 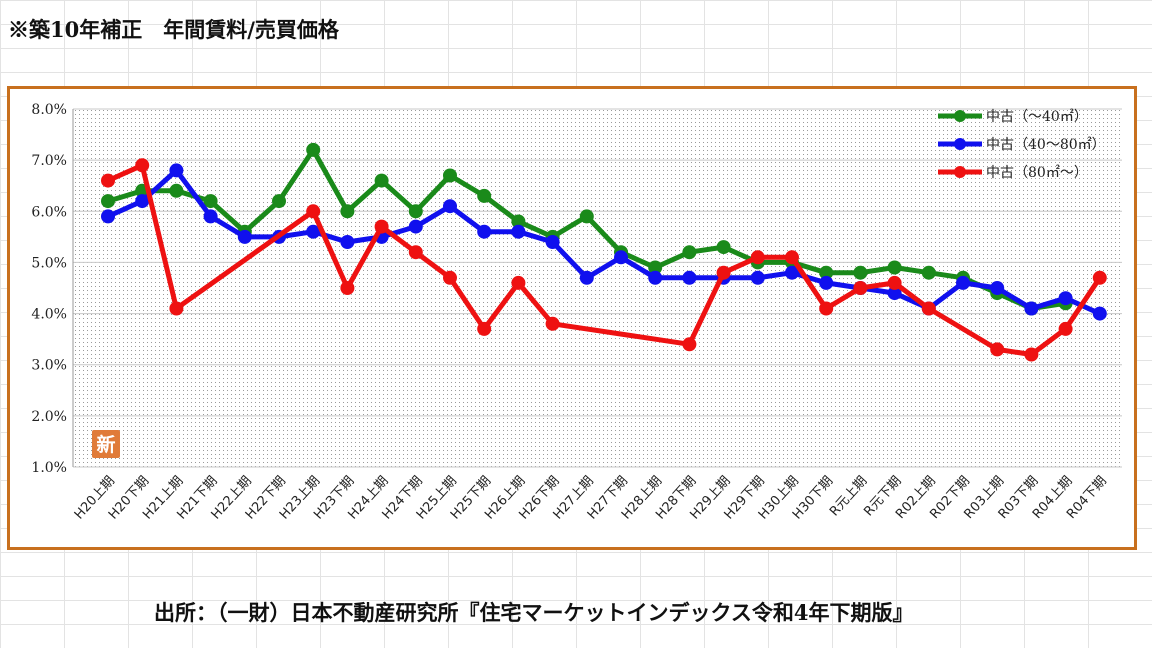 What do you see at coordinates (534, 612) in the screenshot?
I see `source-note: 出所：（一財）日本不動産研究所『住宅マーケットインデックス令和4年下期版』` at bounding box center [534, 612].